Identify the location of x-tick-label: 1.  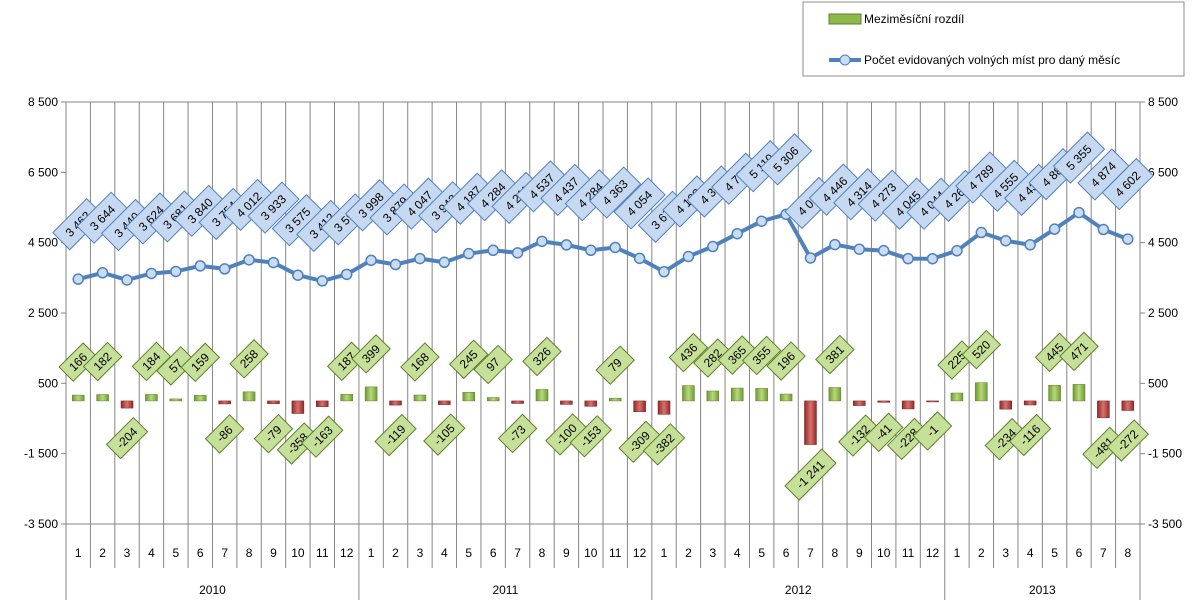
(78, 553).